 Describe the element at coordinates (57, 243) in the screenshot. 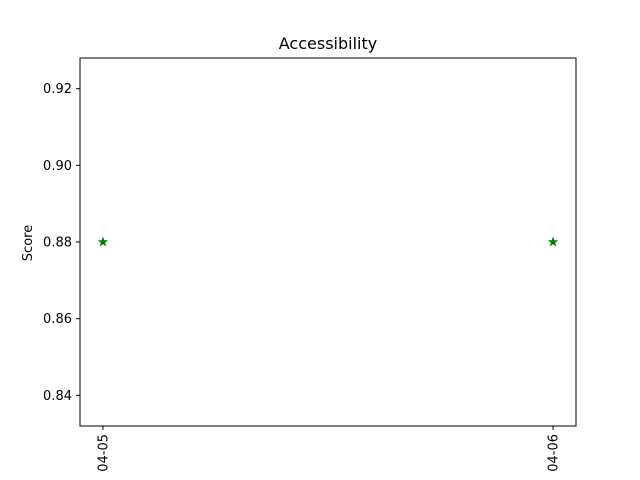

I see `y-tick-label: 0.88` at that location.